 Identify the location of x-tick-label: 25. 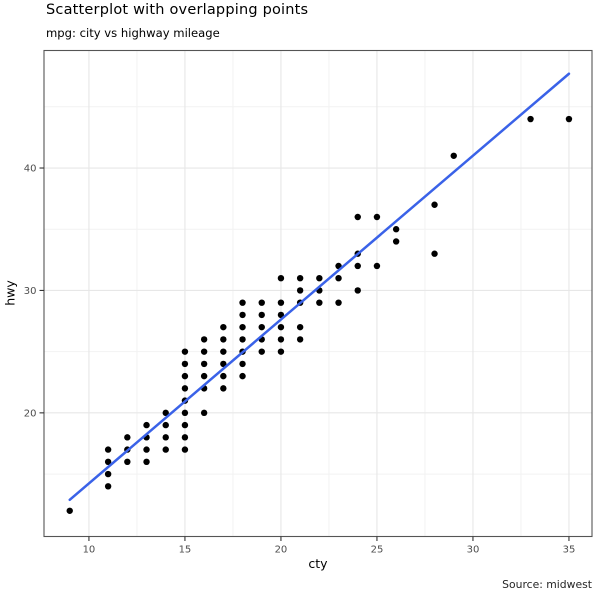
(377, 550).